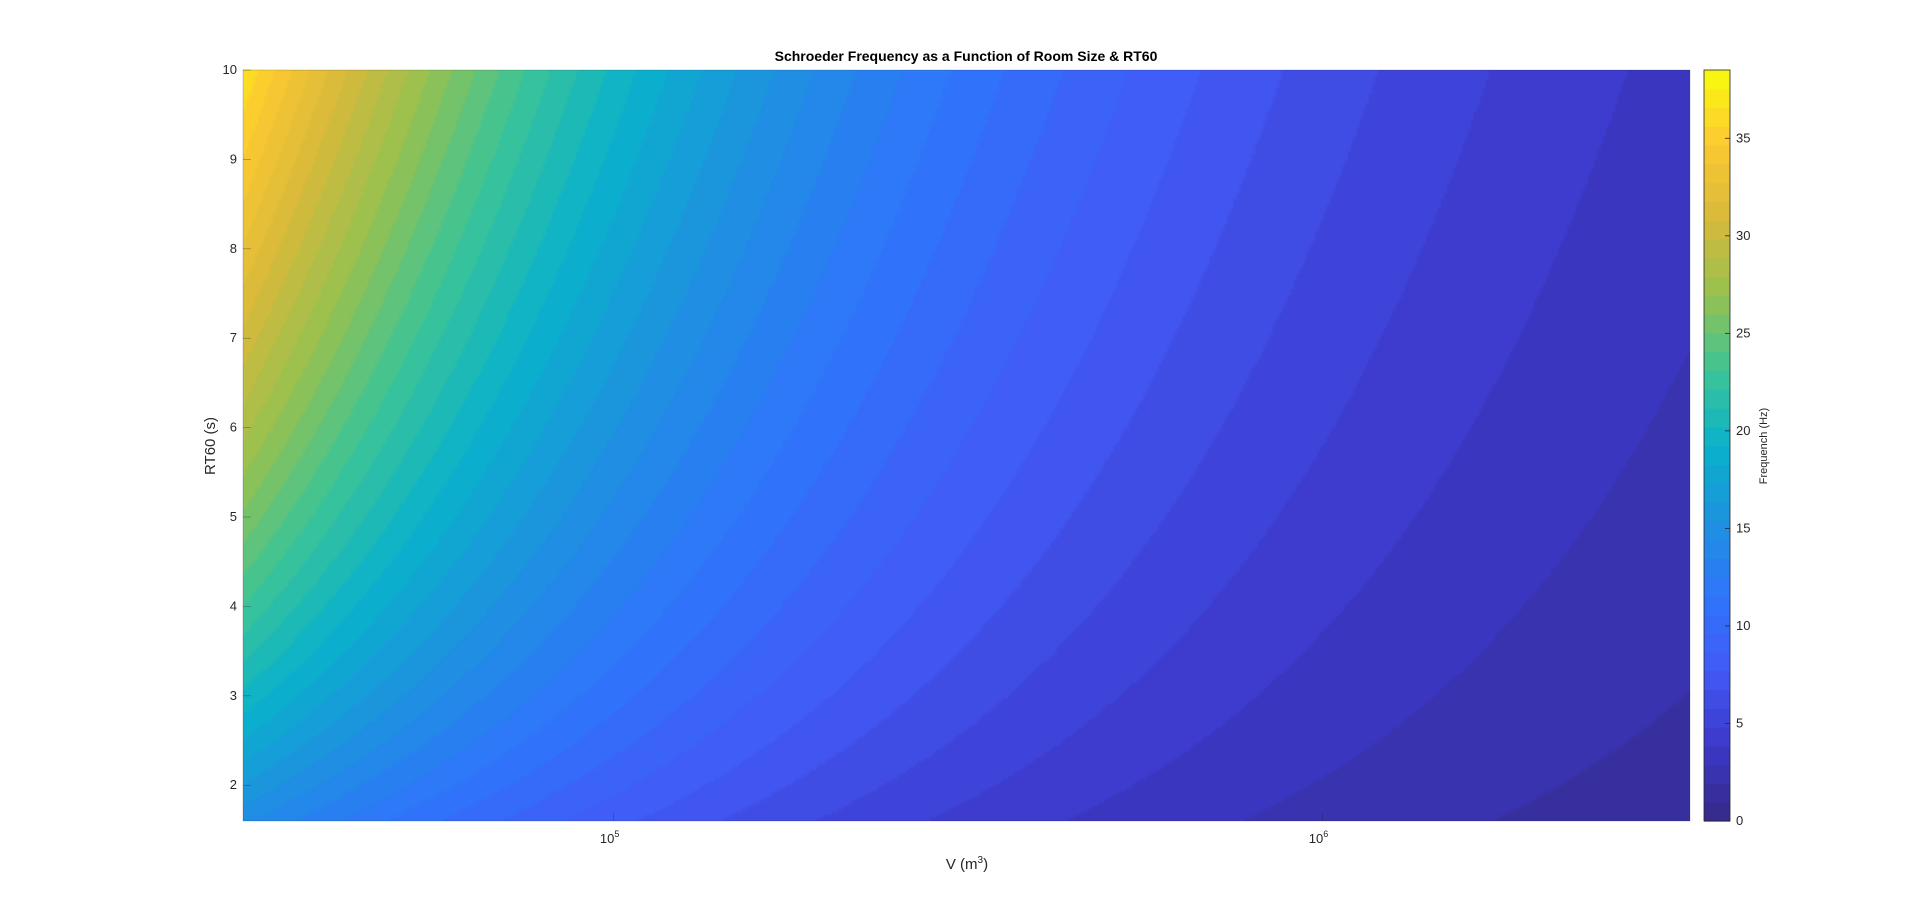 This screenshot has height=916, width=1920. Describe the element at coordinates (233, 427) in the screenshot. I see `y-tick-label: 6` at that location.